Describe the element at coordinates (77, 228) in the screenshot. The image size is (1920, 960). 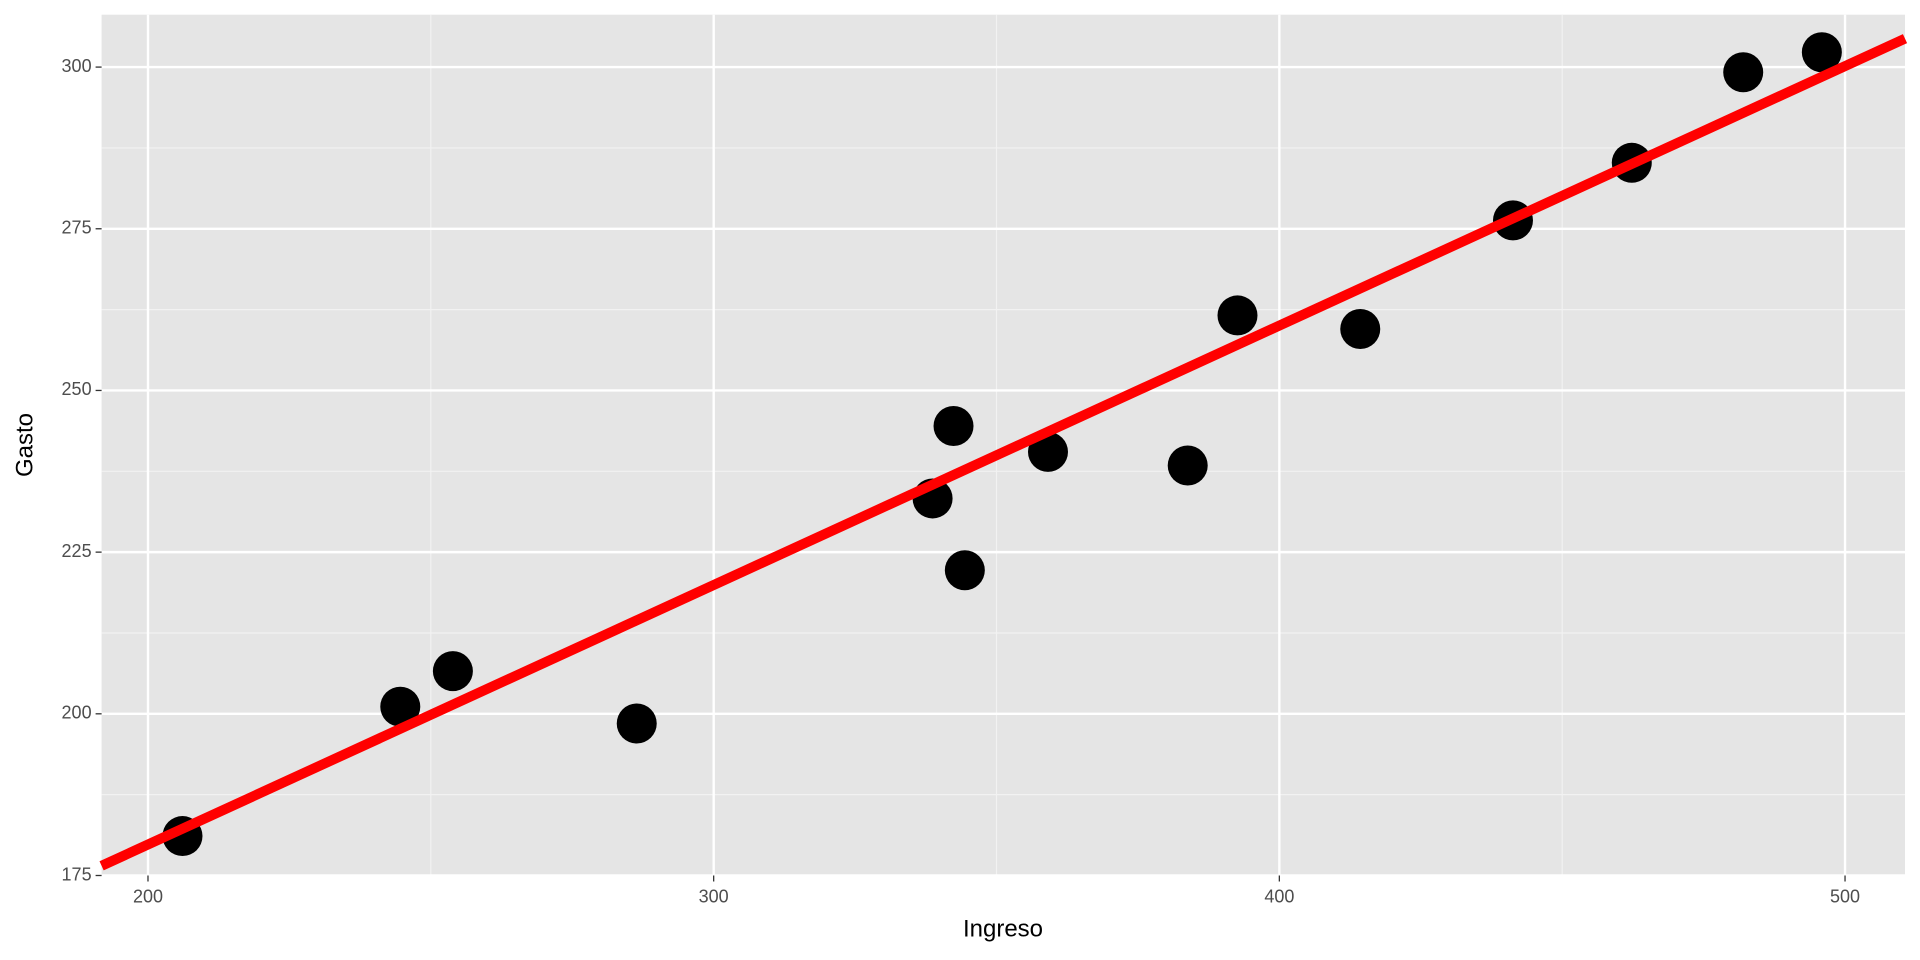
I see `y-tick-label: 275` at that location.